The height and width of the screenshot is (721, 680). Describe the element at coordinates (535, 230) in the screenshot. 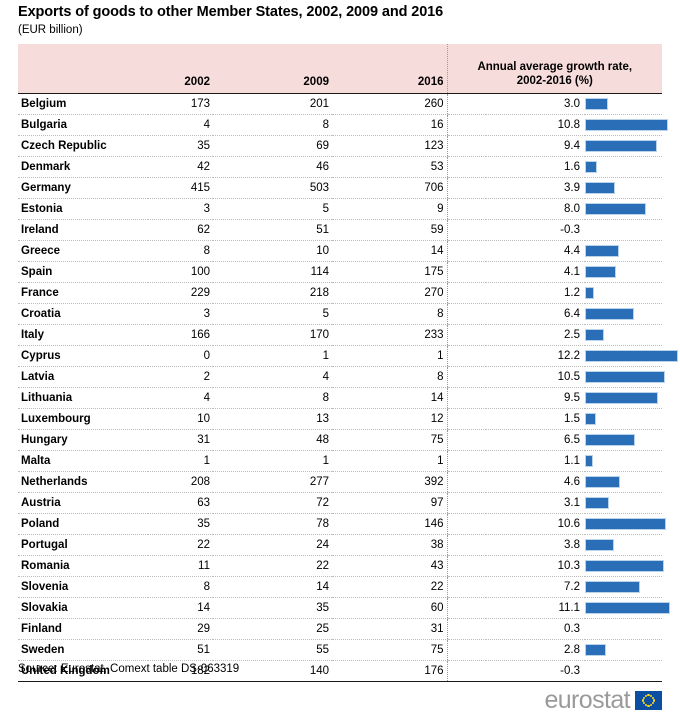

I see `row-growth-rate-value: -0.3` at that location.